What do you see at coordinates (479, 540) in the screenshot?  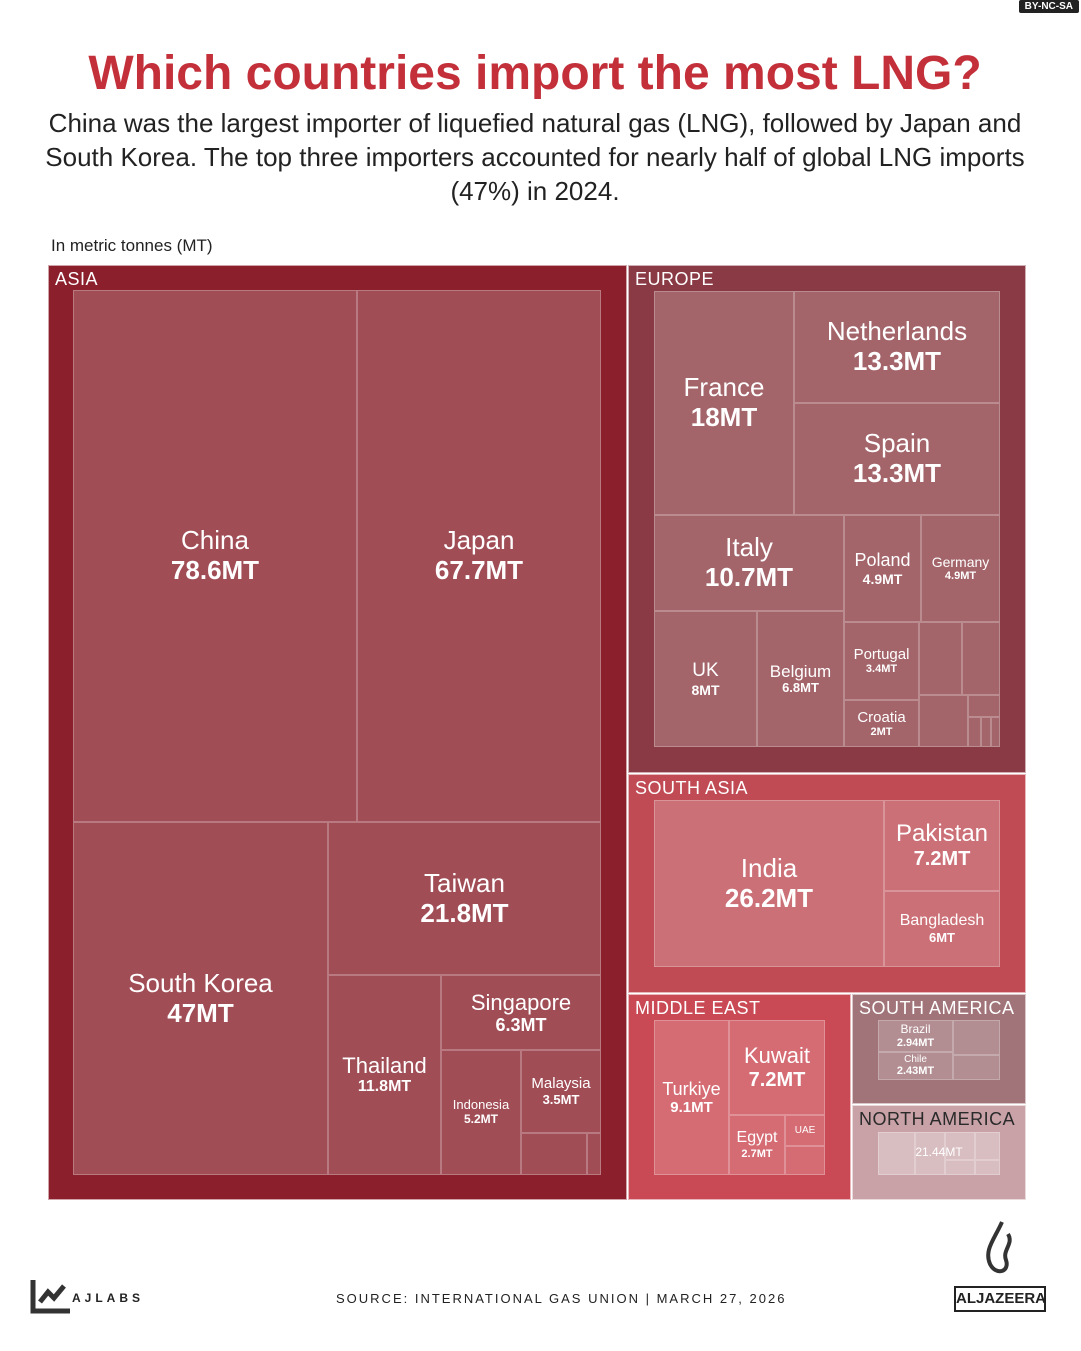 I see `country-name: Japan` at bounding box center [479, 540].